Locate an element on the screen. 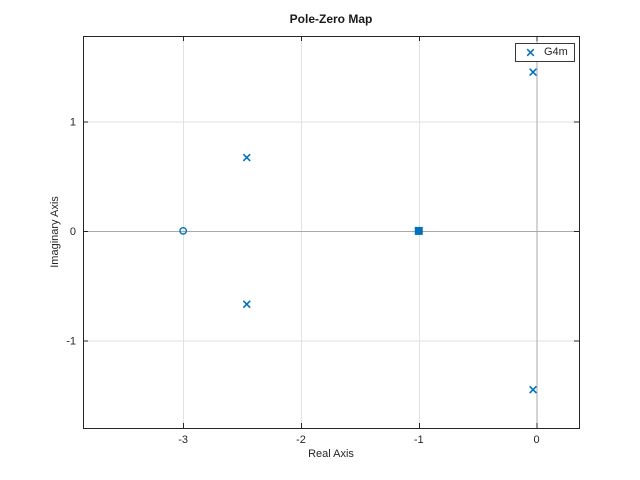  legend: G4m is located at coordinates (545, 52).